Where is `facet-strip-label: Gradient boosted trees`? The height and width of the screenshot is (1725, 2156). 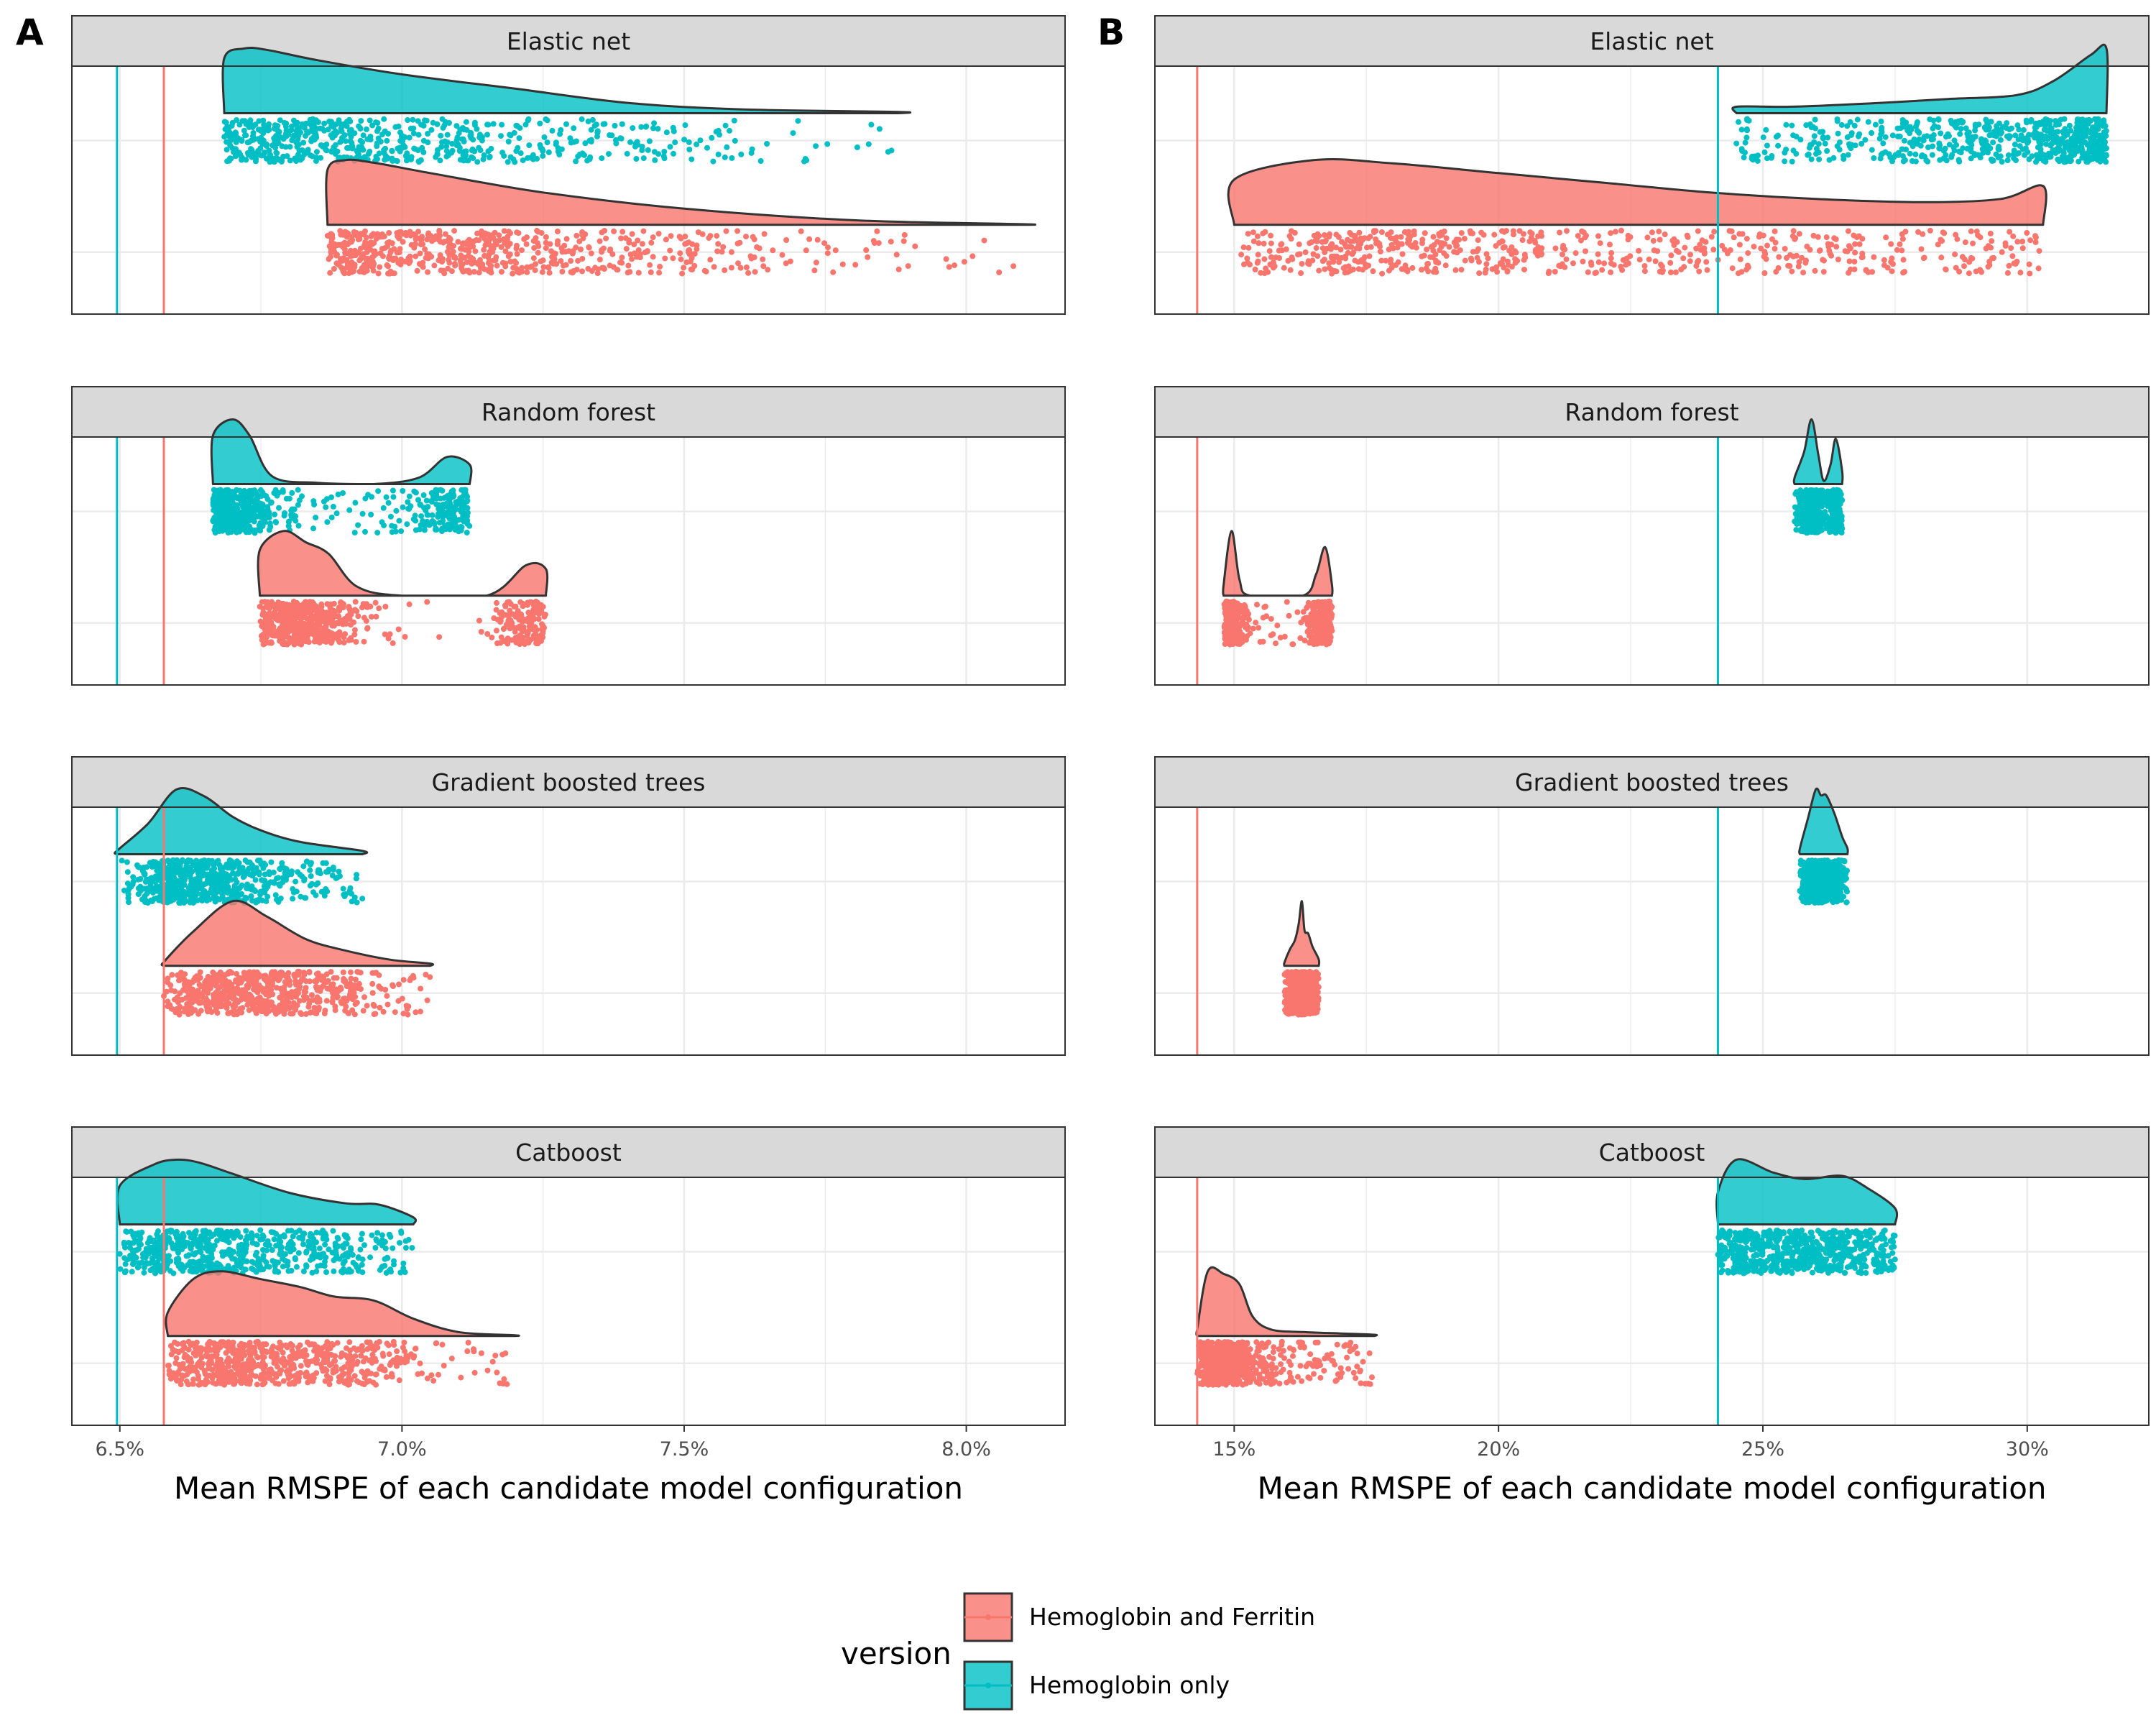 facet-strip-label: Gradient boosted trees is located at coordinates (569, 782).